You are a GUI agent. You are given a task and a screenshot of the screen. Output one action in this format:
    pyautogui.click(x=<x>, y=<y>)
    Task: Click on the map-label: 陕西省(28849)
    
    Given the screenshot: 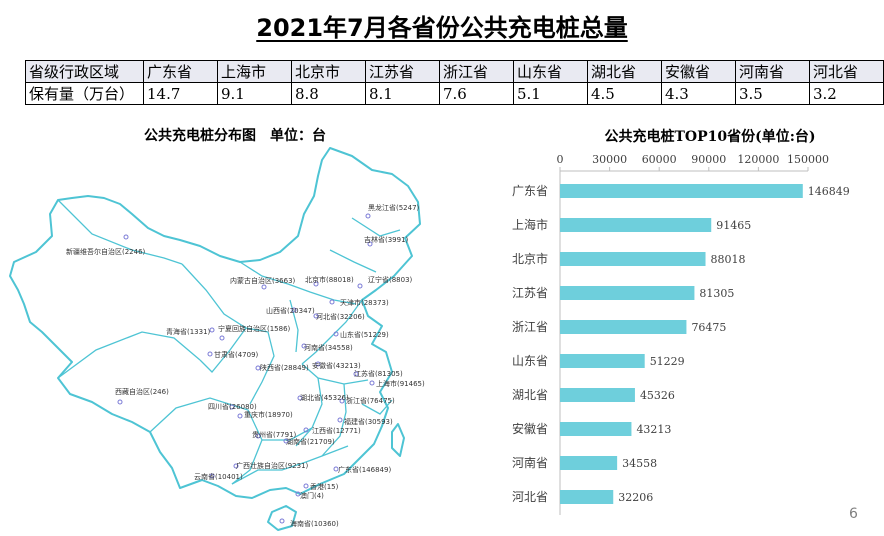 What is the action you would take?
    pyautogui.click(x=284, y=367)
    